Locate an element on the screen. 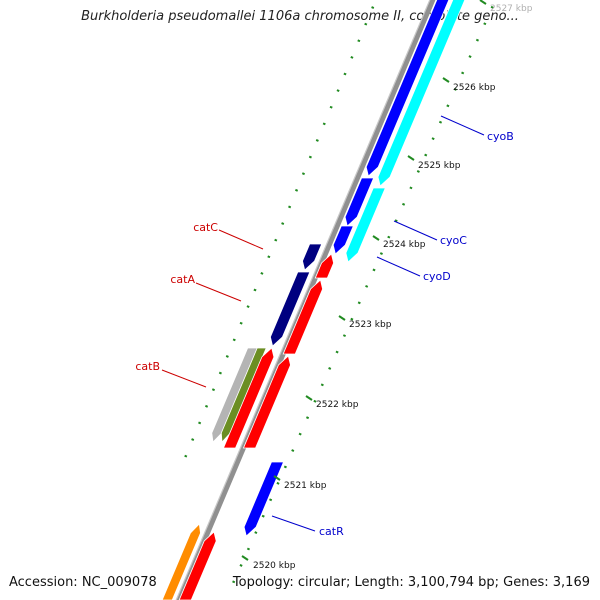 The image size is (600, 600). gray-feature is located at coordinates (235, 395).